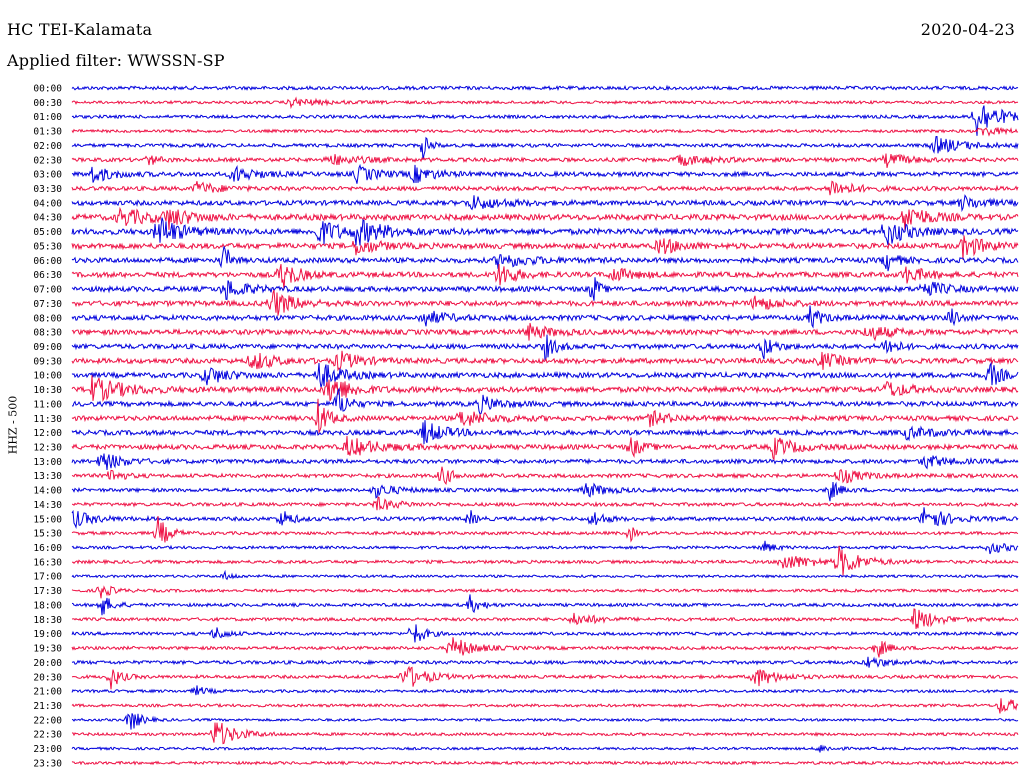 The image size is (1024, 780). What do you see at coordinates (47, 634) in the screenshot?
I see `time-tick-label: 19:00` at bounding box center [47, 634].